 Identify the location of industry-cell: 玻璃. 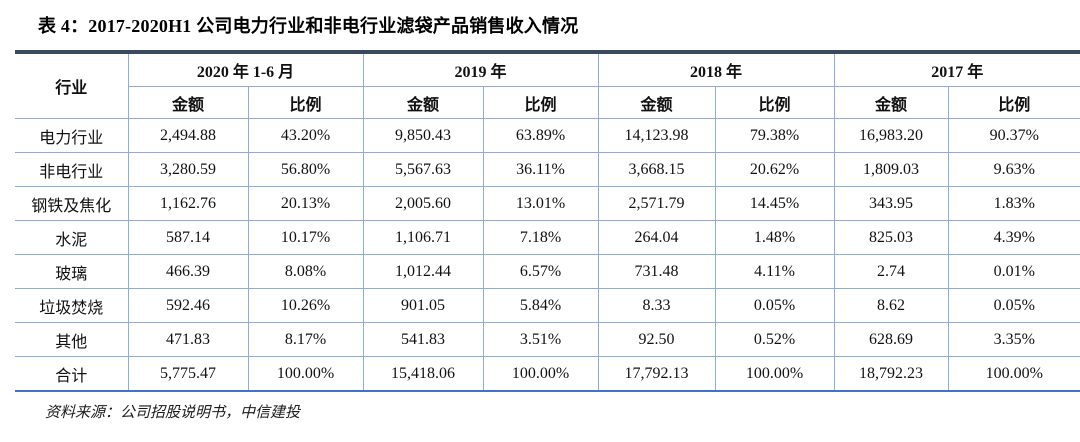
(72, 271).